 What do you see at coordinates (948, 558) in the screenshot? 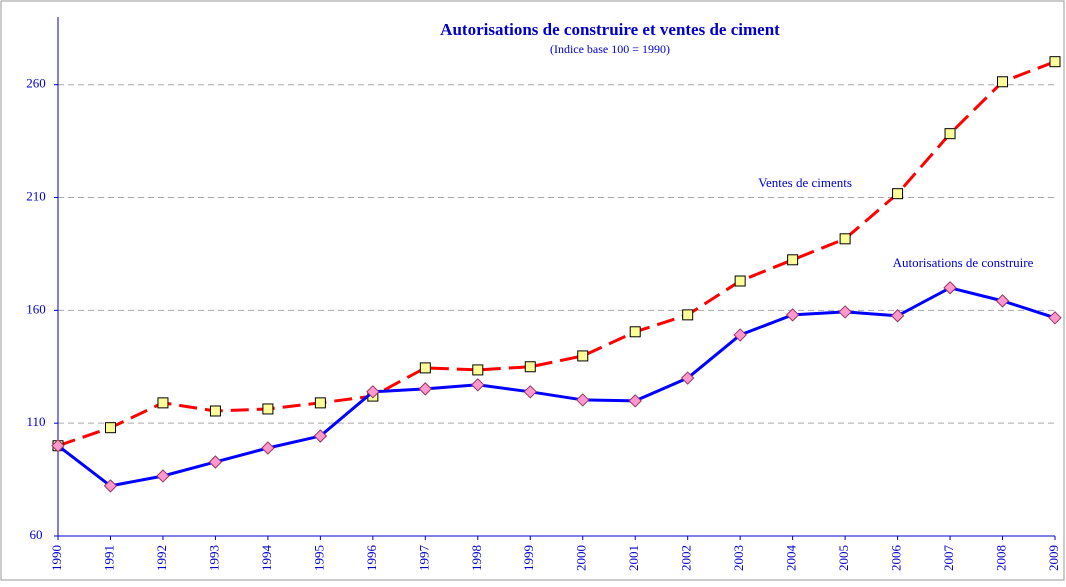
I see `x-tick-label: 2007` at bounding box center [948, 558].